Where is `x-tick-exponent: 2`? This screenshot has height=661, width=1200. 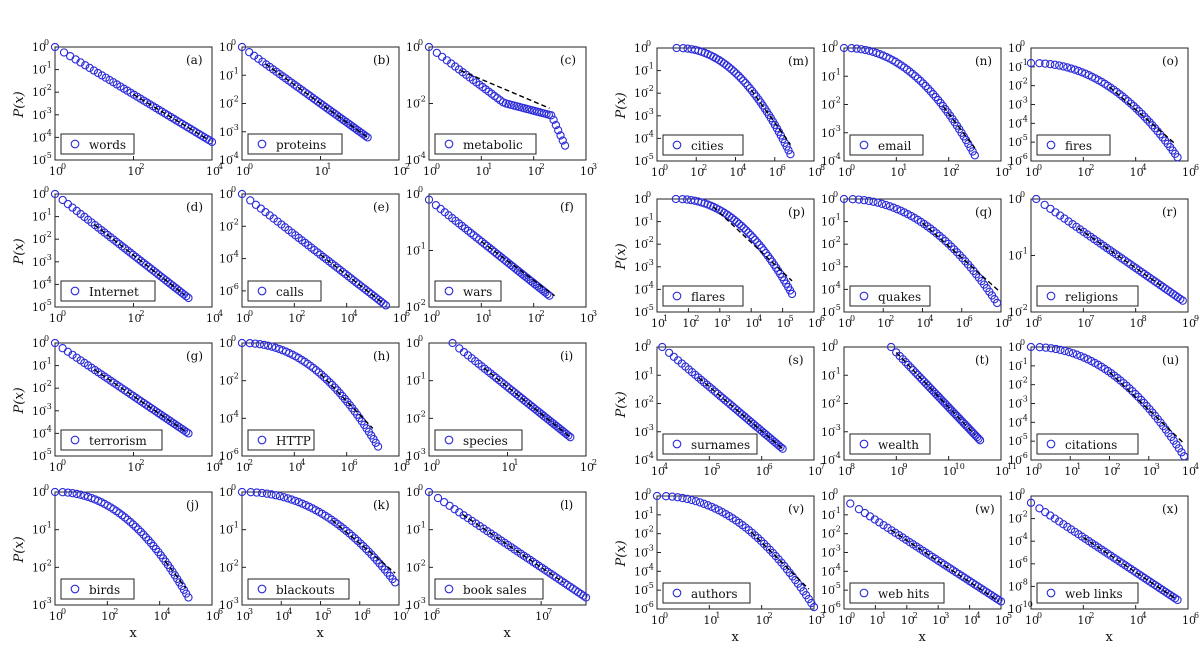 x-tick-exponent: 2 is located at coordinates (1118, 466).